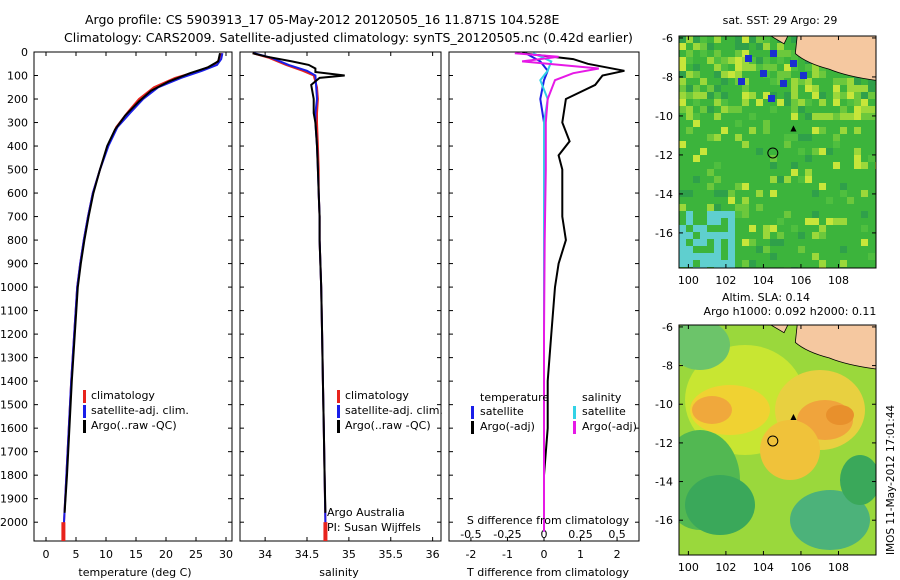 The image size is (900, 580). I want to click on map-frame, so click(777, 440).